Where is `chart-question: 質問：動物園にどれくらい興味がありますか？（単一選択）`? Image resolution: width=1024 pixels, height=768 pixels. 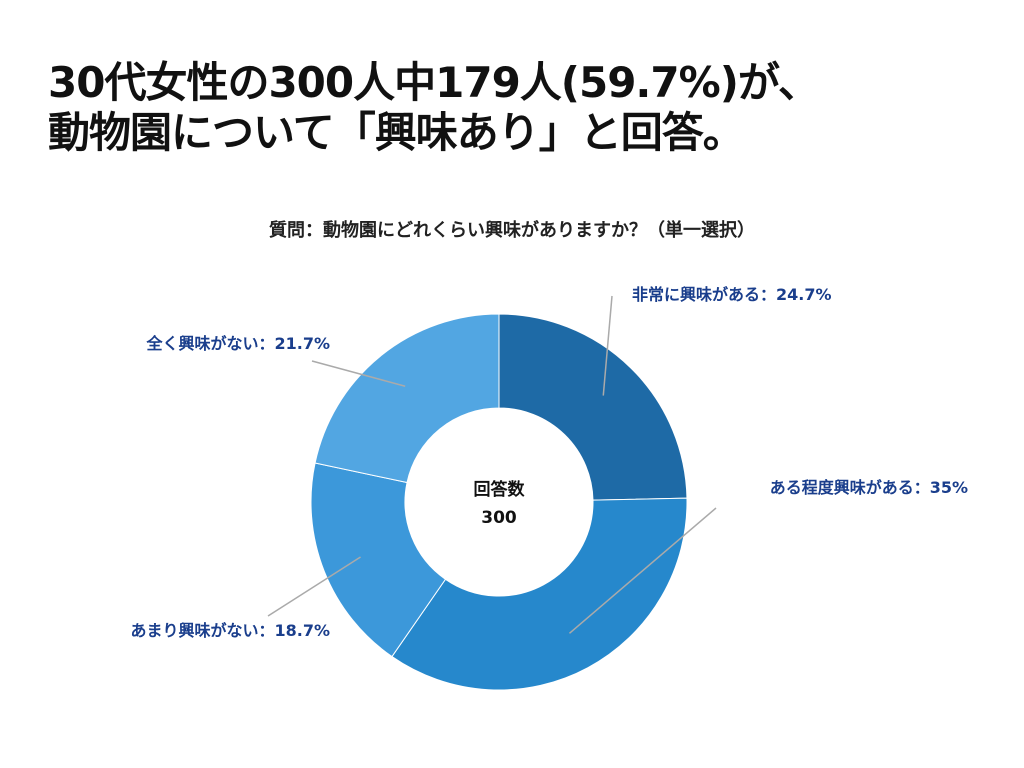
chart-question: 質問：動物園にどれくらい興味がありますか？（単一選択） is located at coordinates (512, 230).